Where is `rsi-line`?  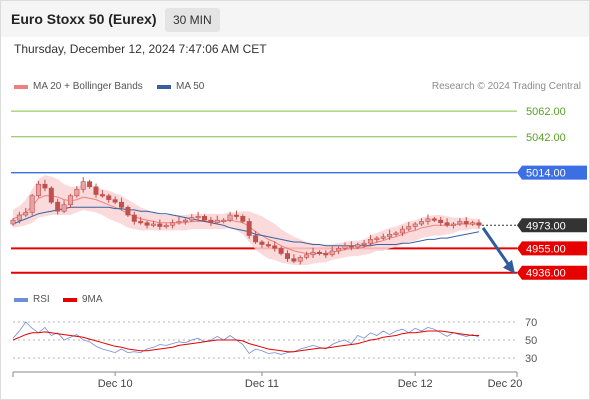 rsi-line is located at coordinates (246, 338).